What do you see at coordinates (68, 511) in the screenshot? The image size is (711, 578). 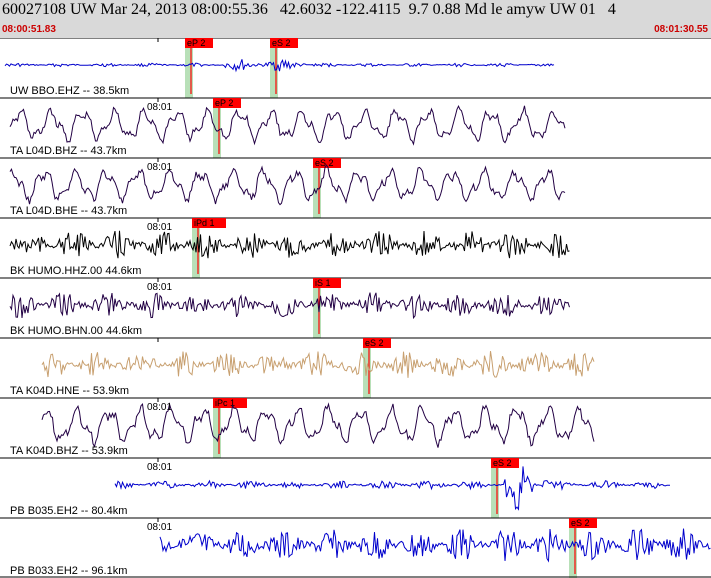 I see `trace-channel-label: PB B035.EH2 -- 80.4km` at bounding box center [68, 511].